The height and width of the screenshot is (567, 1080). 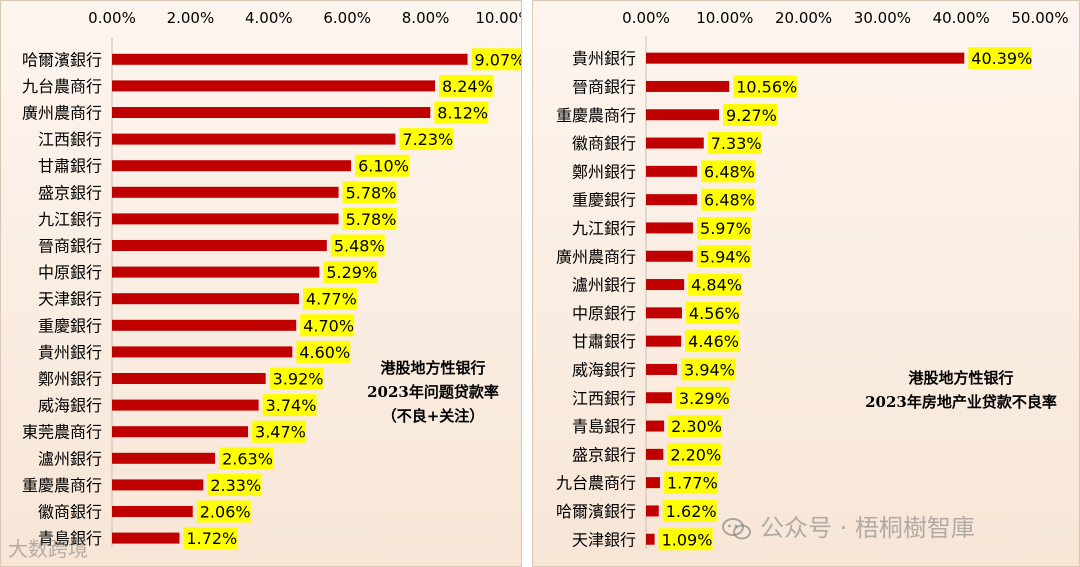 What do you see at coordinates (803, 18) in the screenshot?
I see `x-tick-label: 20.00%` at bounding box center [803, 18].